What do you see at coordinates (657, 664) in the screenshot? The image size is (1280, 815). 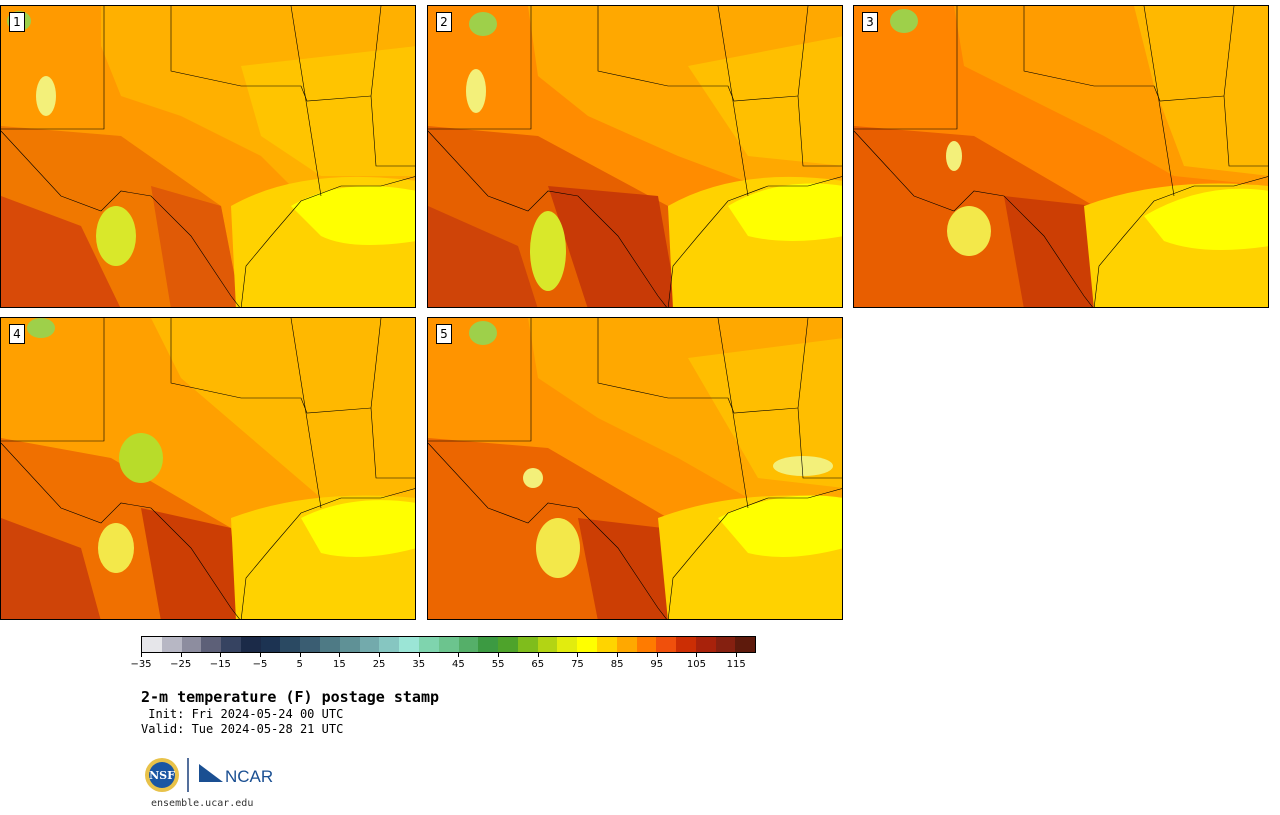 I see `colorbar-tick-label: 95` at bounding box center [657, 664].